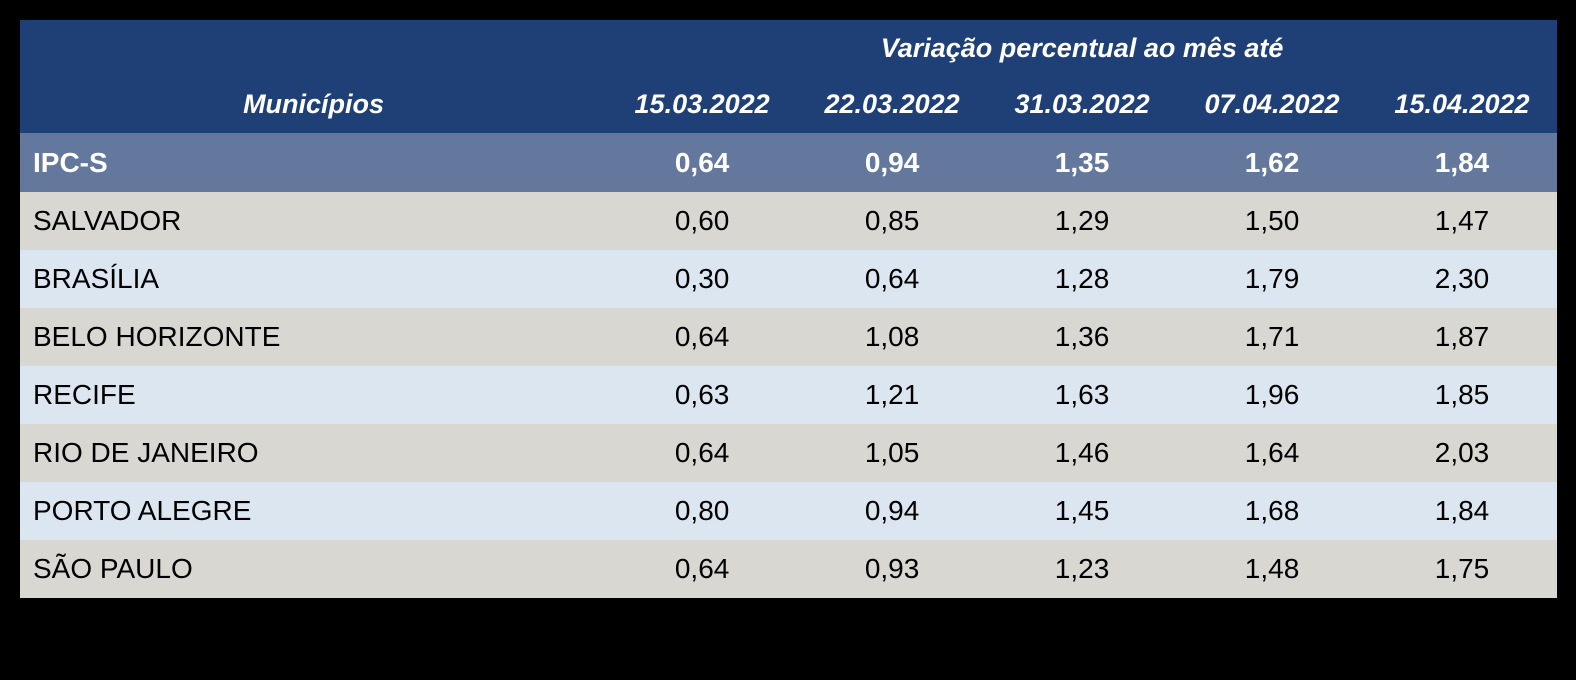 This screenshot has height=680, width=1576. What do you see at coordinates (702, 279) in the screenshot?
I see `table-cell: 0,30` at bounding box center [702, 279].